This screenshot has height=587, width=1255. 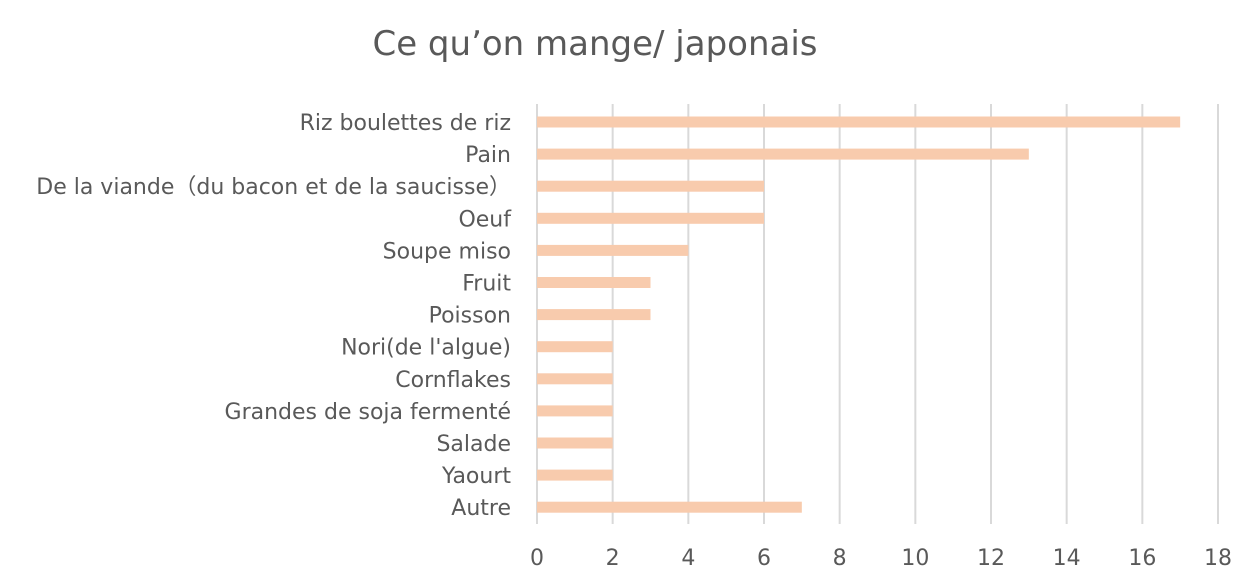 What do you see at coordinates (447, 251) in the screenshot?
I see `category-label: Soupe miso` at bounding box center [447, 251].